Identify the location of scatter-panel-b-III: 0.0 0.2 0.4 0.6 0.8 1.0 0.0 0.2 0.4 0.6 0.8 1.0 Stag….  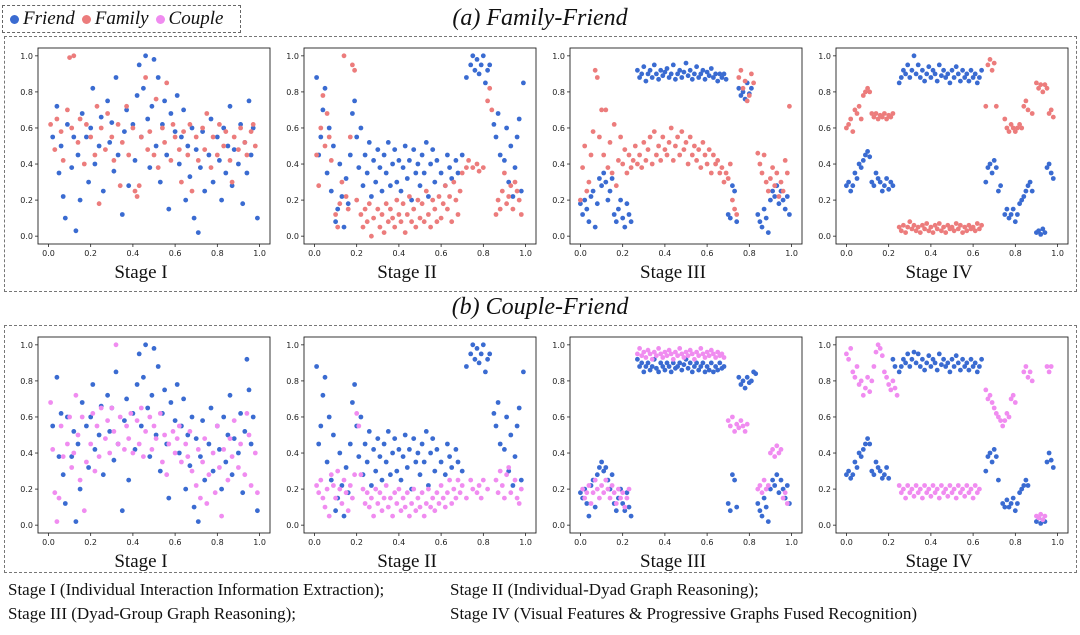
(673, 451).